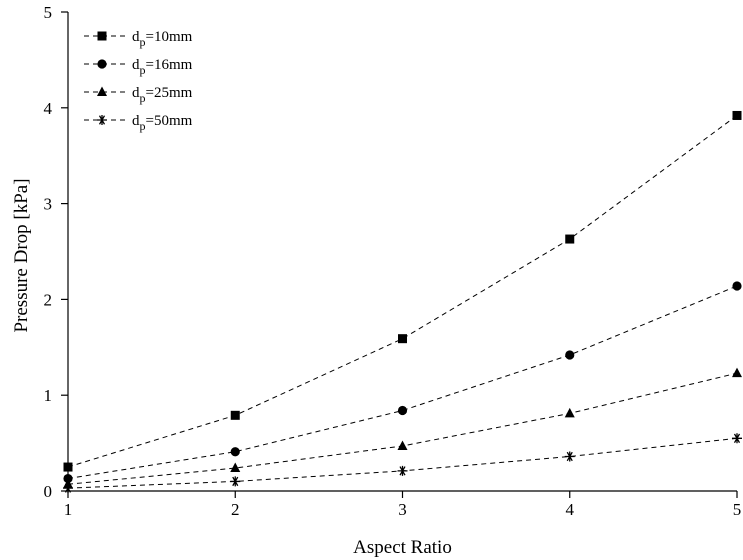 This screenshot has width=743, height=560. Describe the element at coordinates (56, 252) in the screenshot. I see `y-ticks: 0 1 2 3 4 5` at that location.